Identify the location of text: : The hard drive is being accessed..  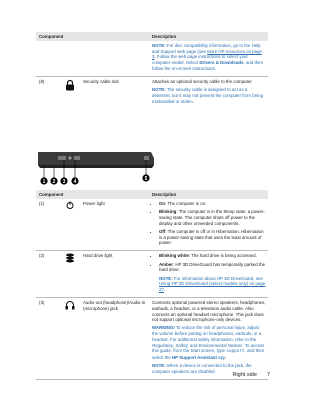
(222, 256).